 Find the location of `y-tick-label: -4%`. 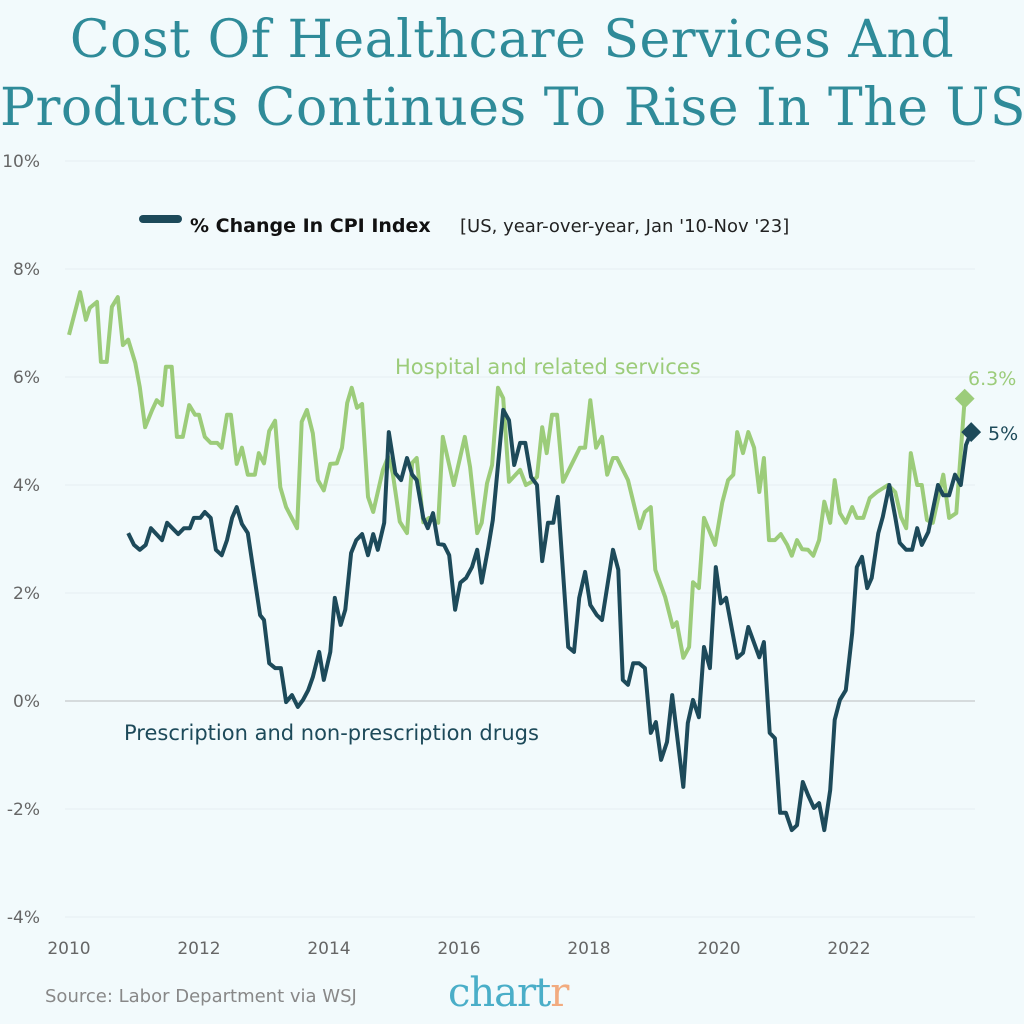

y-tick-label: -4% is located at coordinates (23, 918).